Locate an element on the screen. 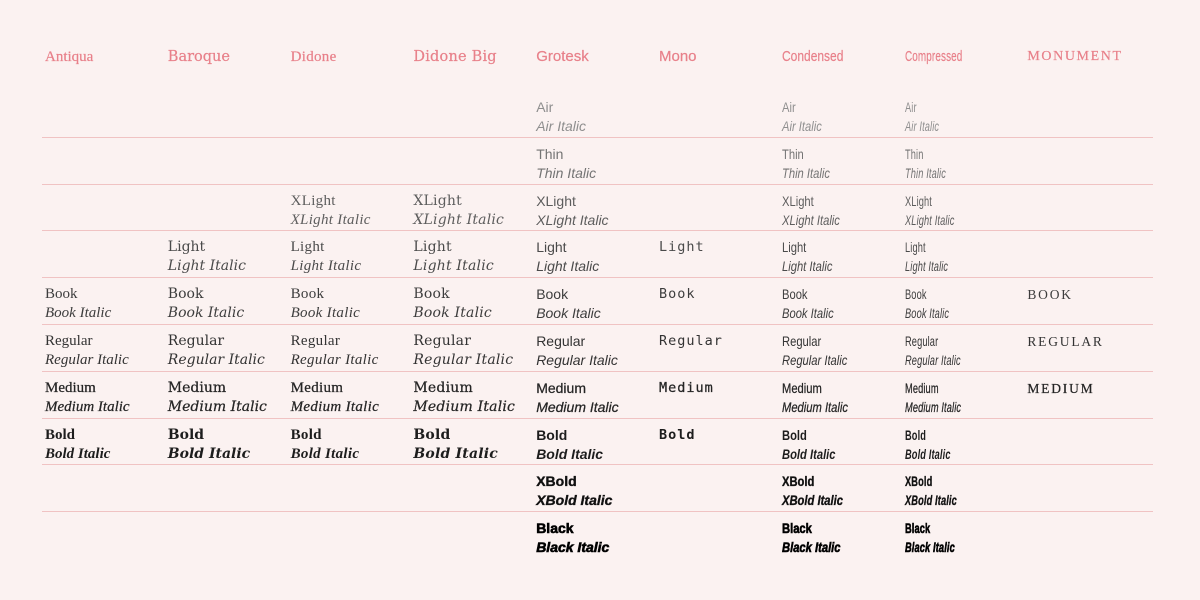 This screenshot has height=600, width=1200. style-name-baroque-regular-italic: Regular Italic is located at coordinates (216, 359).